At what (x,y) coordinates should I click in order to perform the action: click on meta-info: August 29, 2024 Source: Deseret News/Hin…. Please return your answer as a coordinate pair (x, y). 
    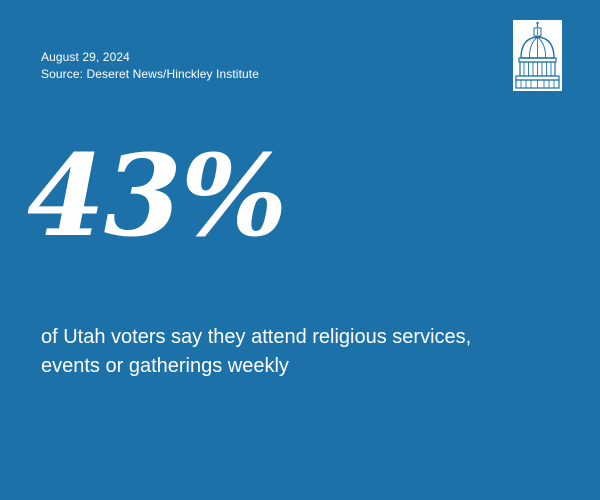
    Looking at the image, I should click on (150, 66).